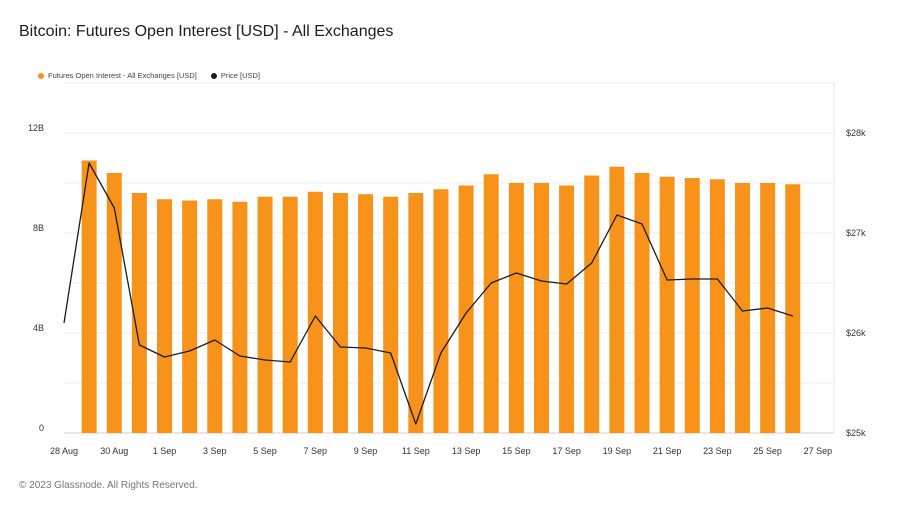  I want to click on y-left-tick-label: 12B, so click(36, 128).